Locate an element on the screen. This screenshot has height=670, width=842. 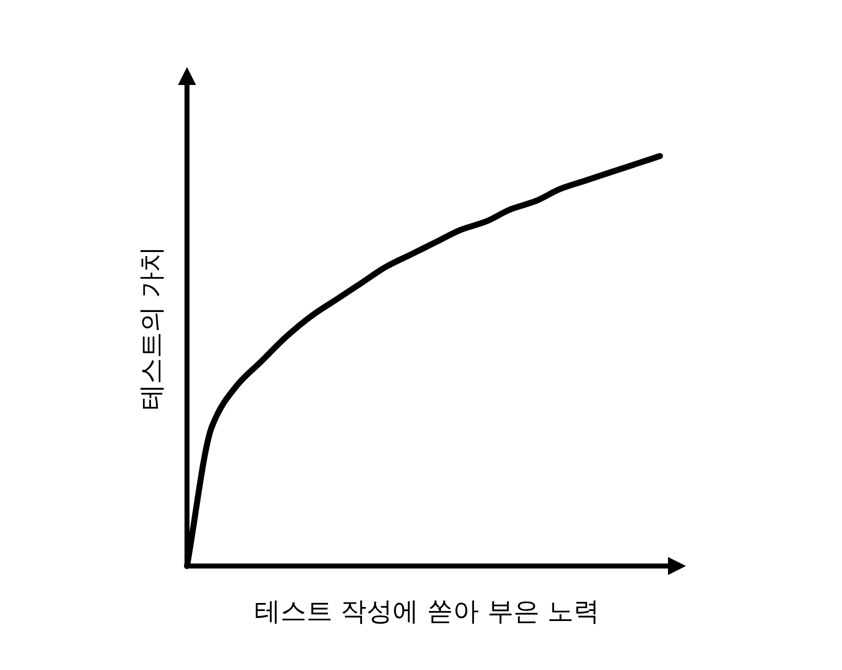
x-axis-title: 테스트 작성에 쏟아 부은 노력 is located at coordinates (427, 612).